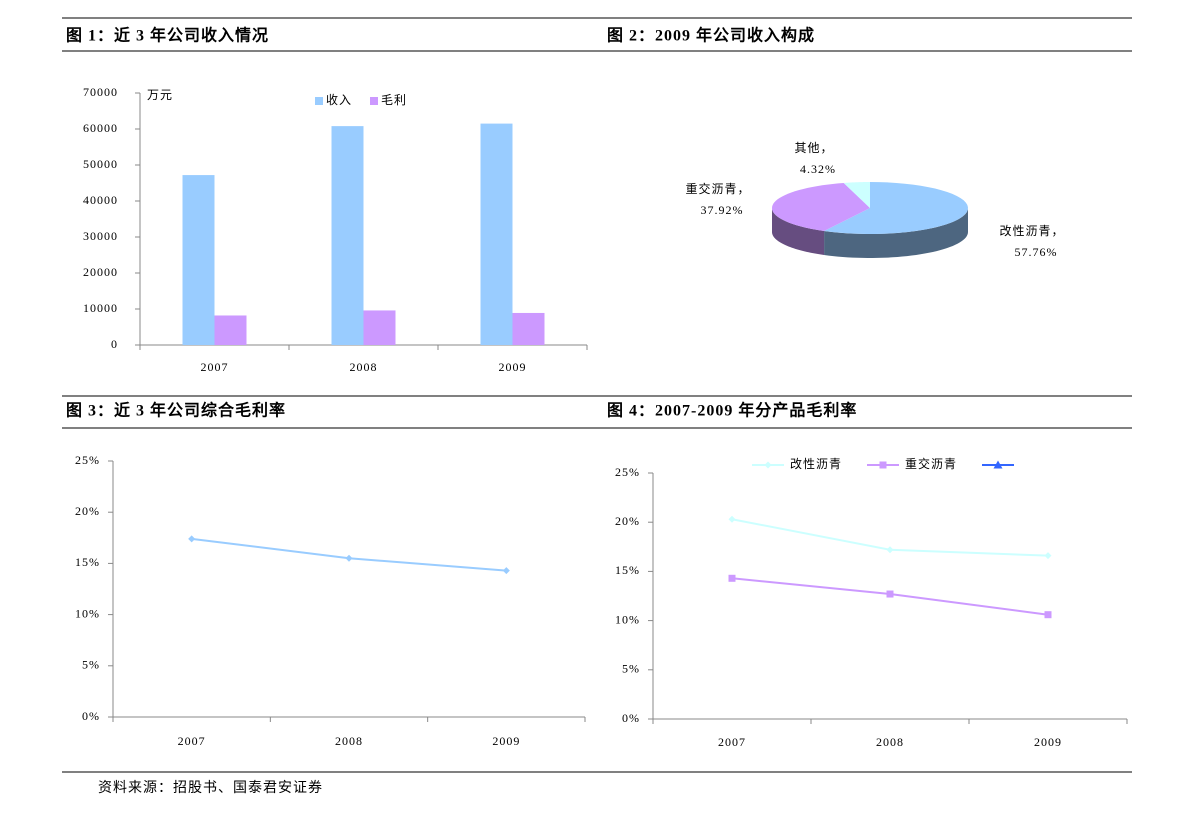 Image resolution: width=1191 pixels, height=818 pixels. I want to click on figure-title: 图 1：近 3 年公司收入情况, so click(167, 35).